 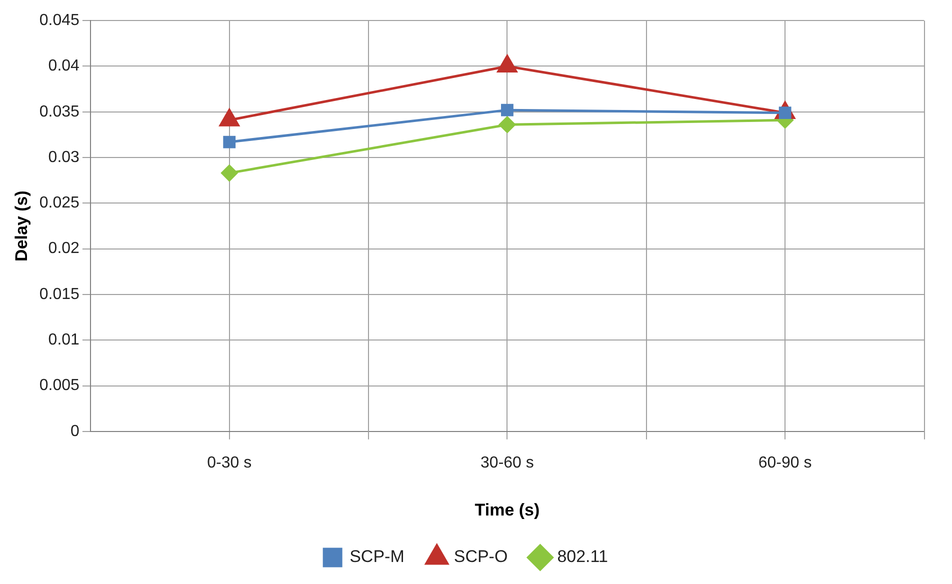 I want to click on x-tick-label: 0-30 s, so click(x=229, y=463).